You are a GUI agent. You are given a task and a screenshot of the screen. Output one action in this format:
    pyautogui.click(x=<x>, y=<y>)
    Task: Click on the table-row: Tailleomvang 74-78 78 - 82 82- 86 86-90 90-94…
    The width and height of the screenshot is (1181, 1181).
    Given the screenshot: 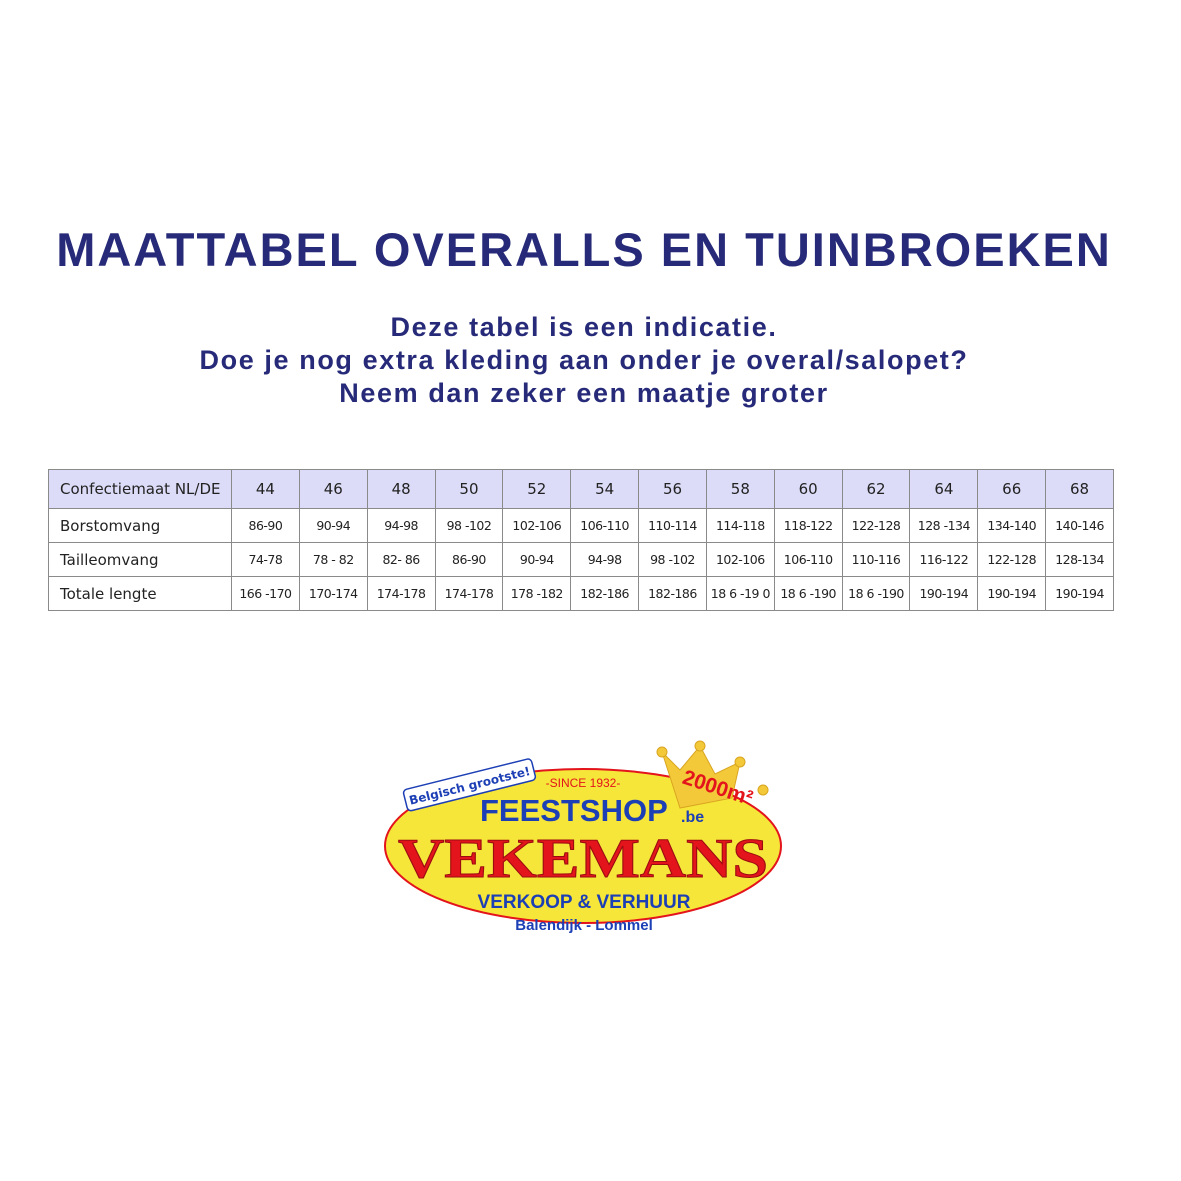 What is the action you would take?
    pyautogui.click(x=581, y=559)
    